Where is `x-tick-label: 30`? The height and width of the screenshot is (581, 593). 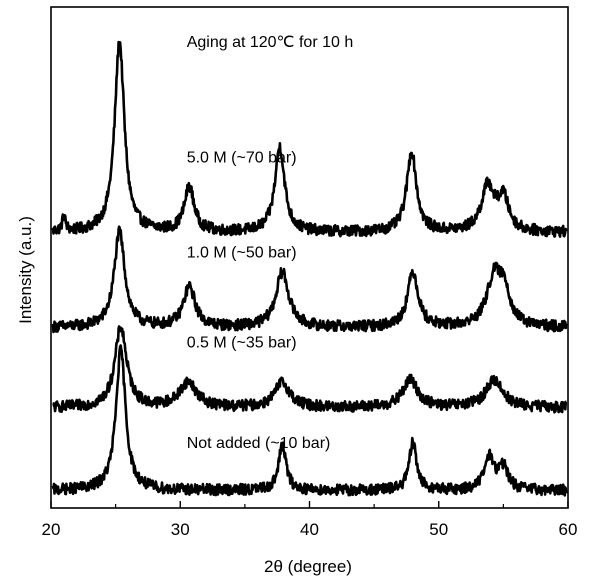 x-tick-label: 30 is located at coordinates (180, 529).